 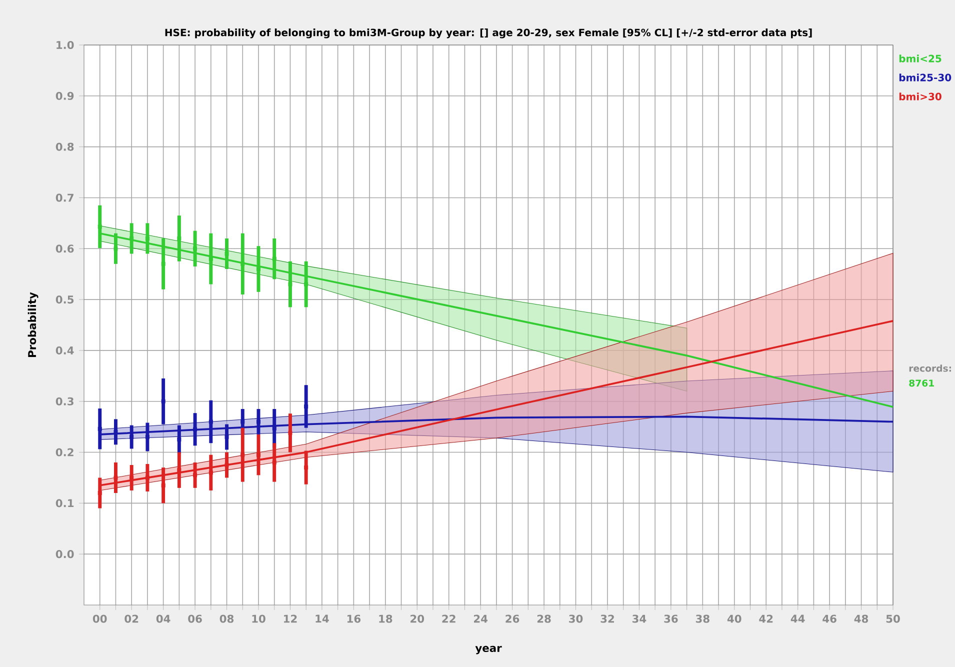 I want to click on x-tick-label: 46, so click(x=829, y=618).